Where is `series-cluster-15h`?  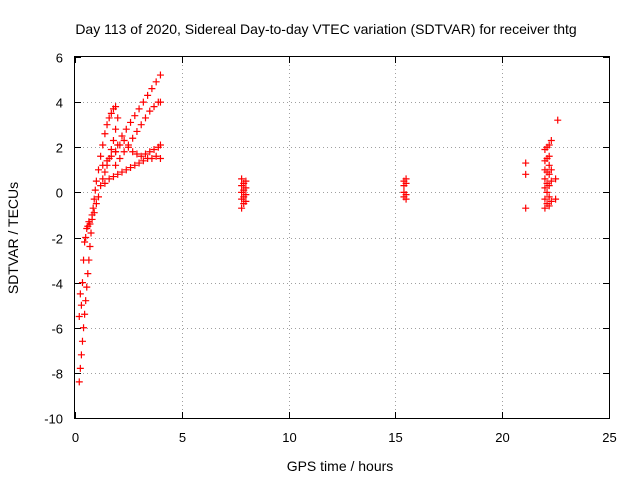
series-cluster-15h is located at coordinates (405, 189).